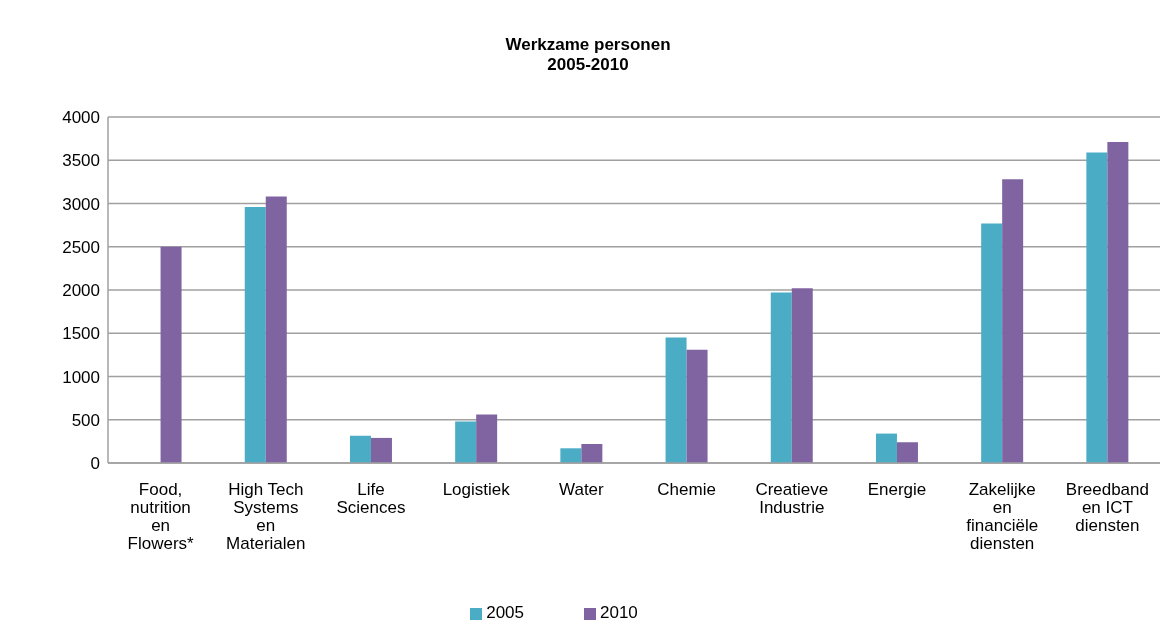  What do you see at coordinates (81, 161) in the screenshot?
I see `y-tick-label: 3500` at bounding box center [81, 161].